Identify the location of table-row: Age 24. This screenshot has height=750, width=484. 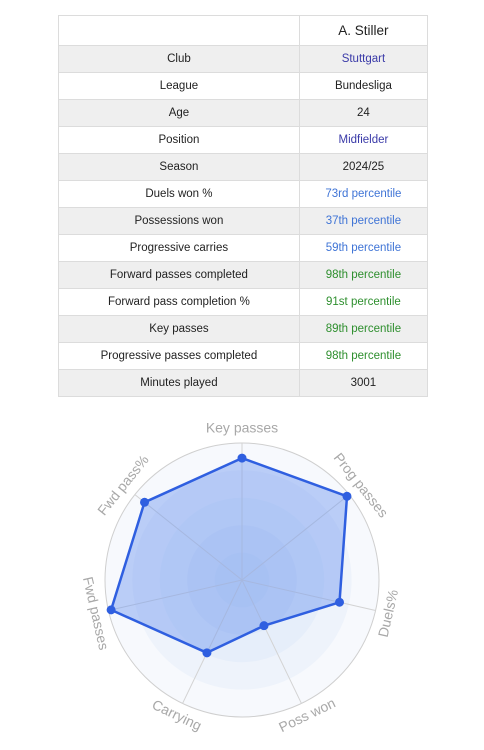
(243, 113).